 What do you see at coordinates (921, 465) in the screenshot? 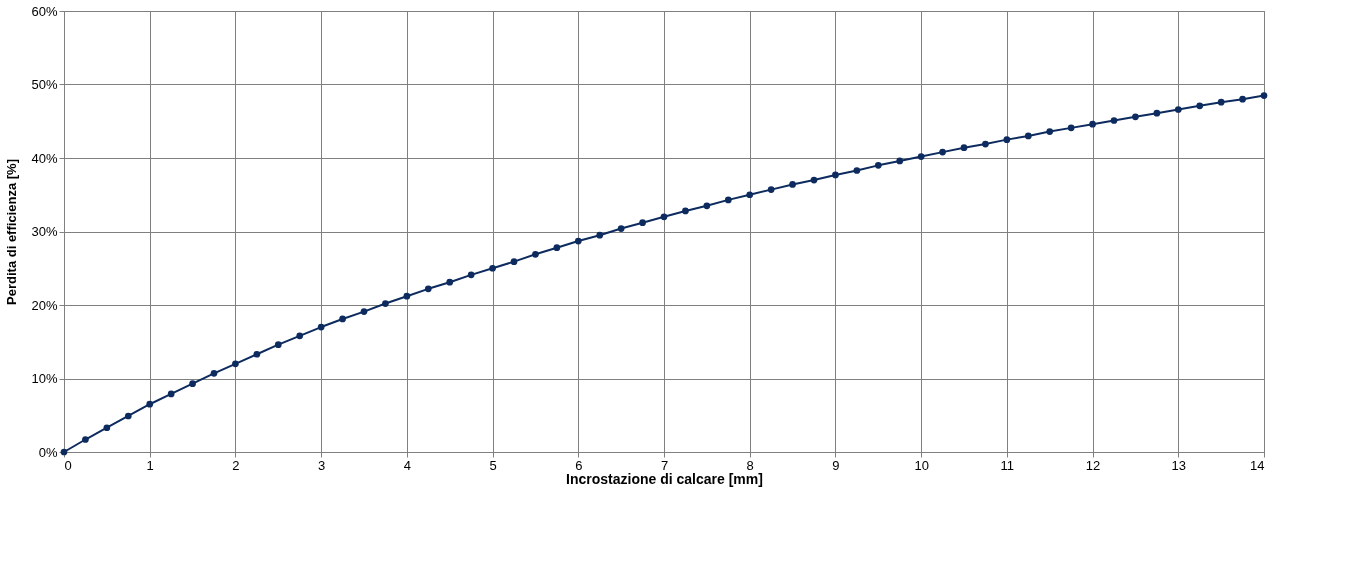
I see `x-tick-label: 10` at bounding box center [921, 465].